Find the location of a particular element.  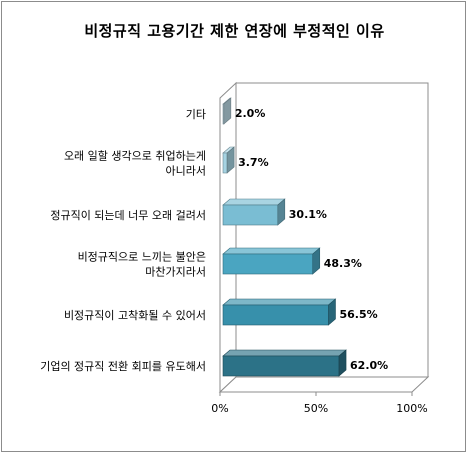

value-label-5: 62.0% is located at coordinates (369, 365).